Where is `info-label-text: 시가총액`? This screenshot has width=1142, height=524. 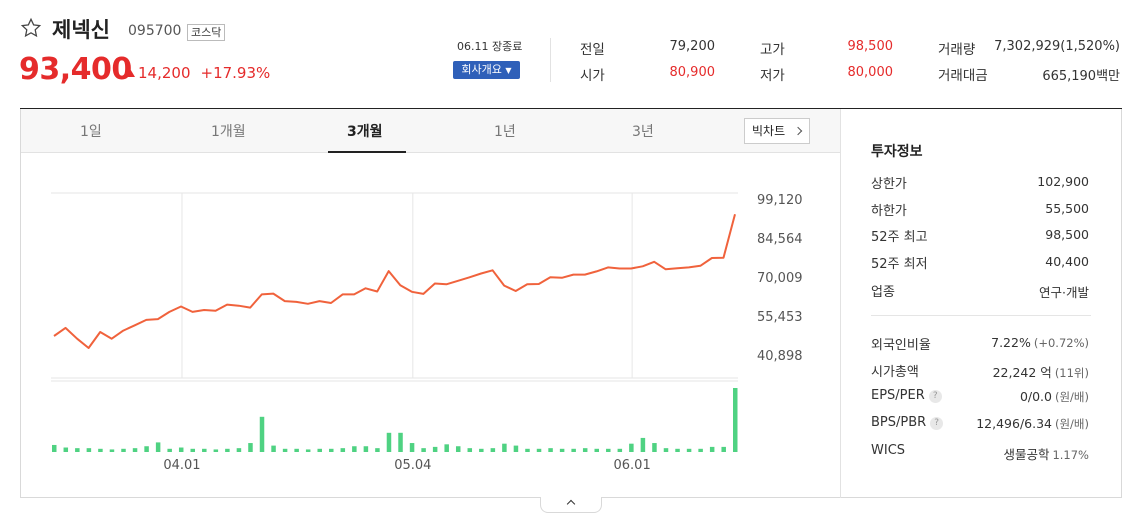 info-label-text: 시가총액 is located at coordinates (895, 372).